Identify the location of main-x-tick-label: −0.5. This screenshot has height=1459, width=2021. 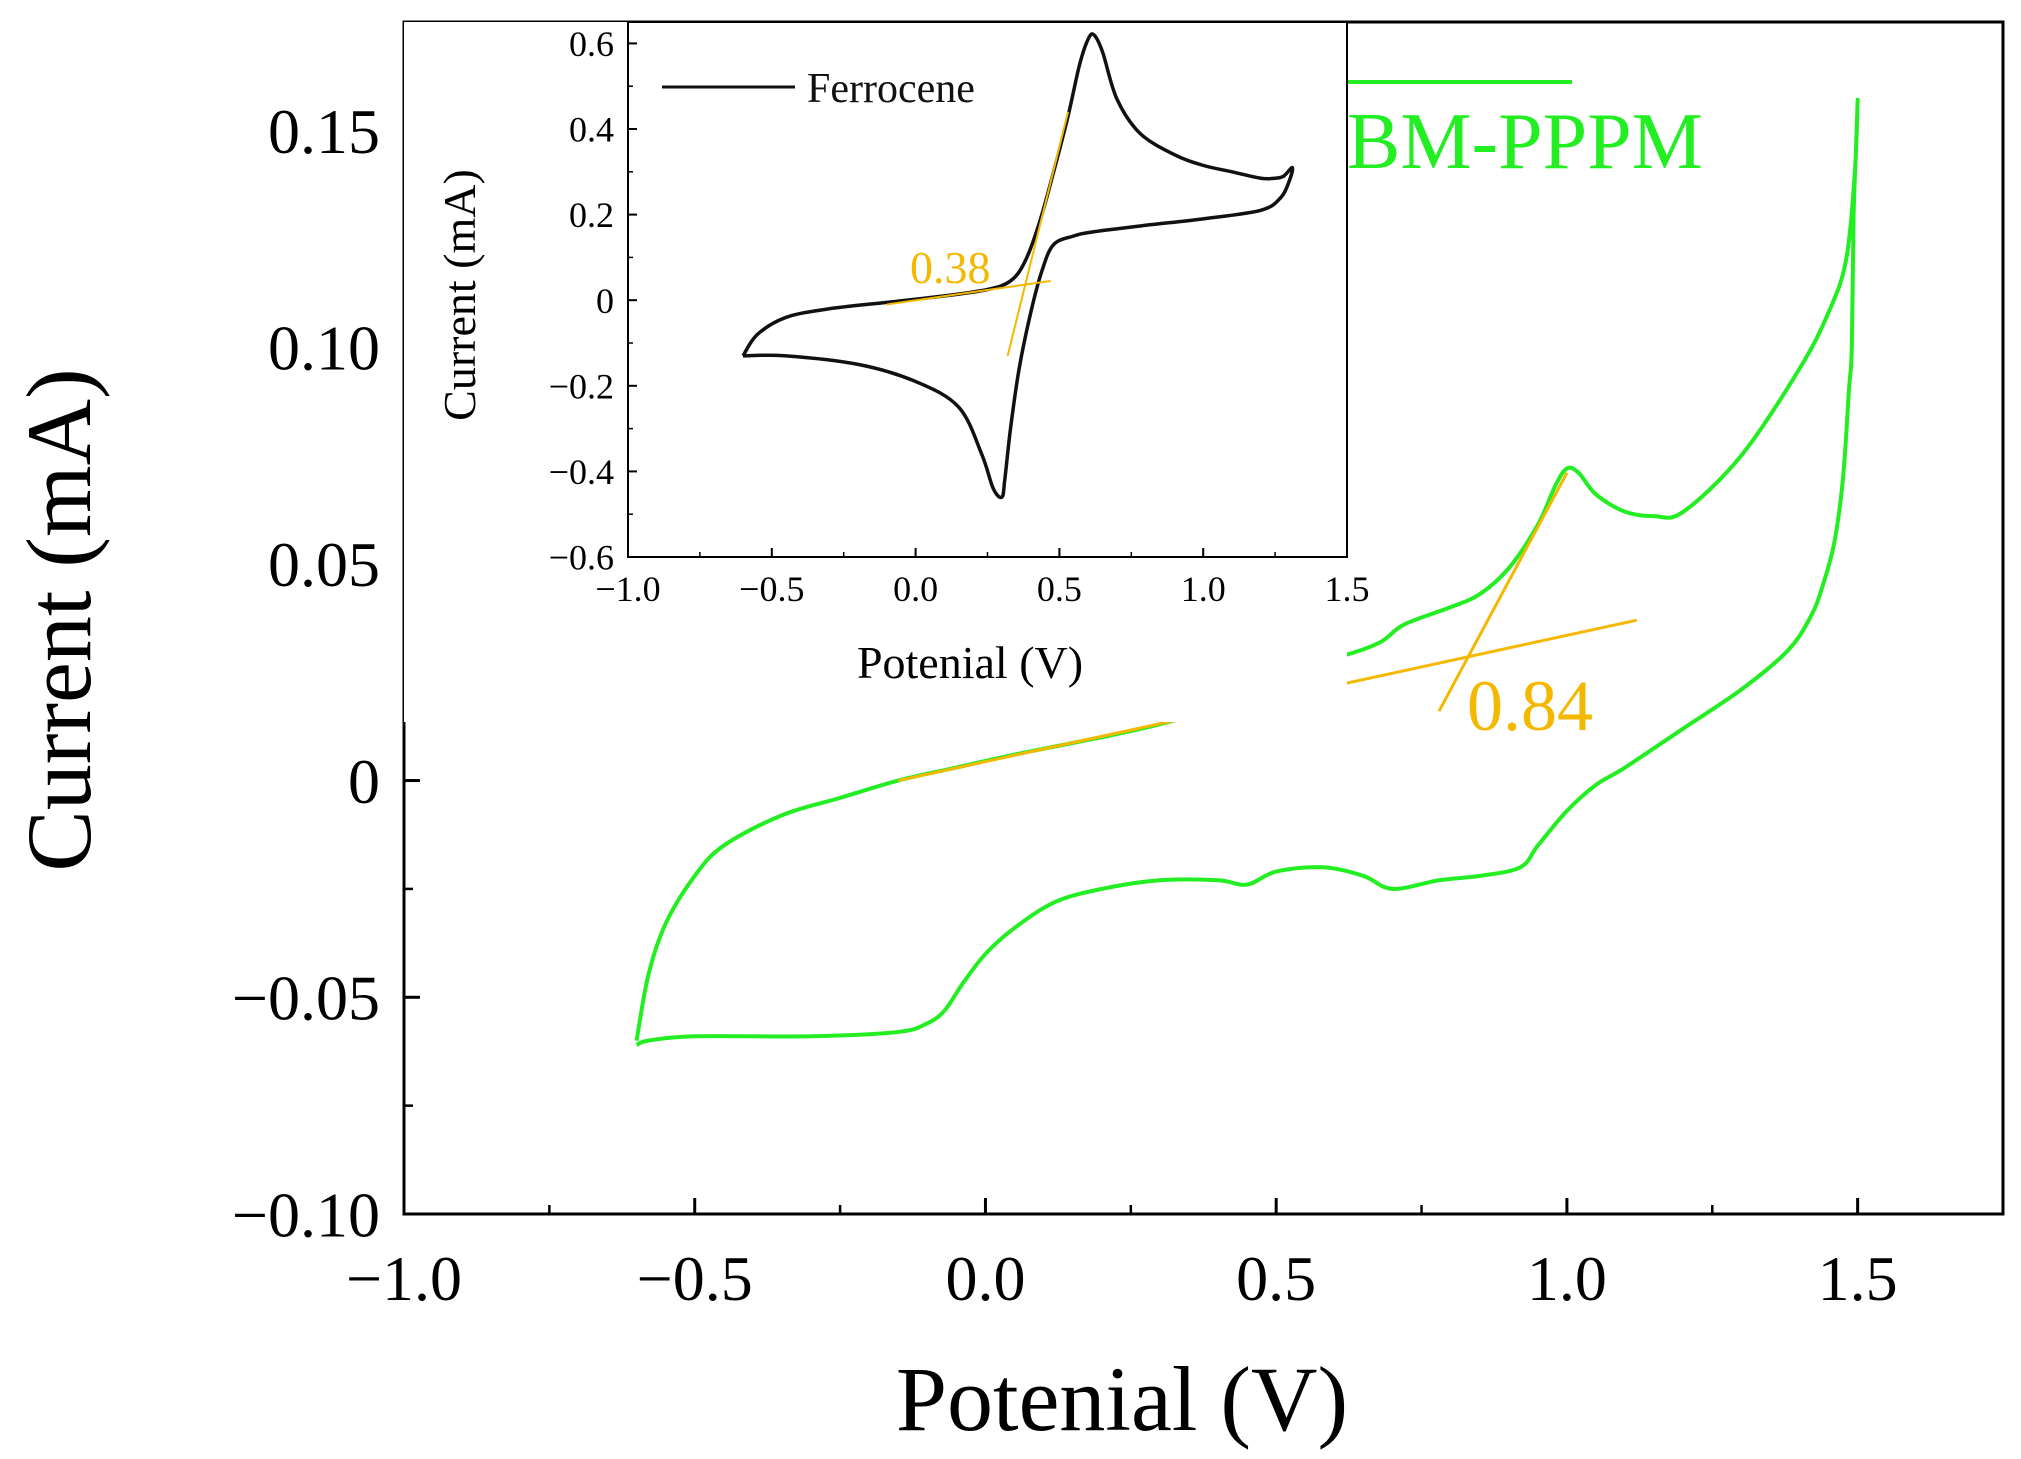
(695, 1278).